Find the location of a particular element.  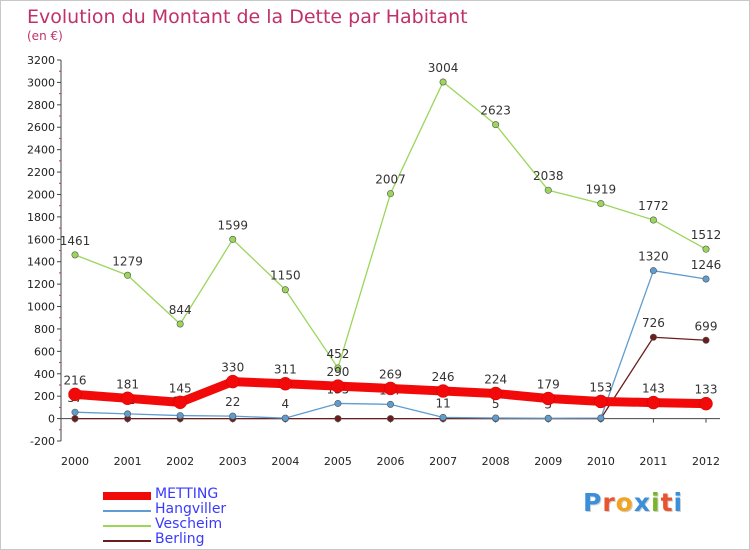

x-tick-label: 2004 is located at coordinates (285, 461).